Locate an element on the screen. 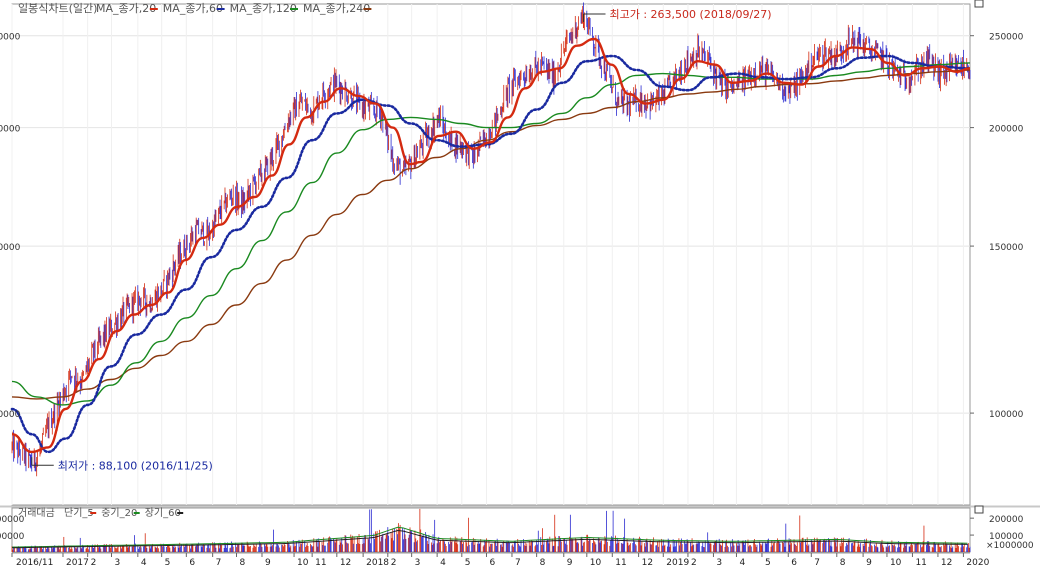 The image size is (1040, 571). volume-tick-label-left: 100000 is located at coordinates (12, 537).